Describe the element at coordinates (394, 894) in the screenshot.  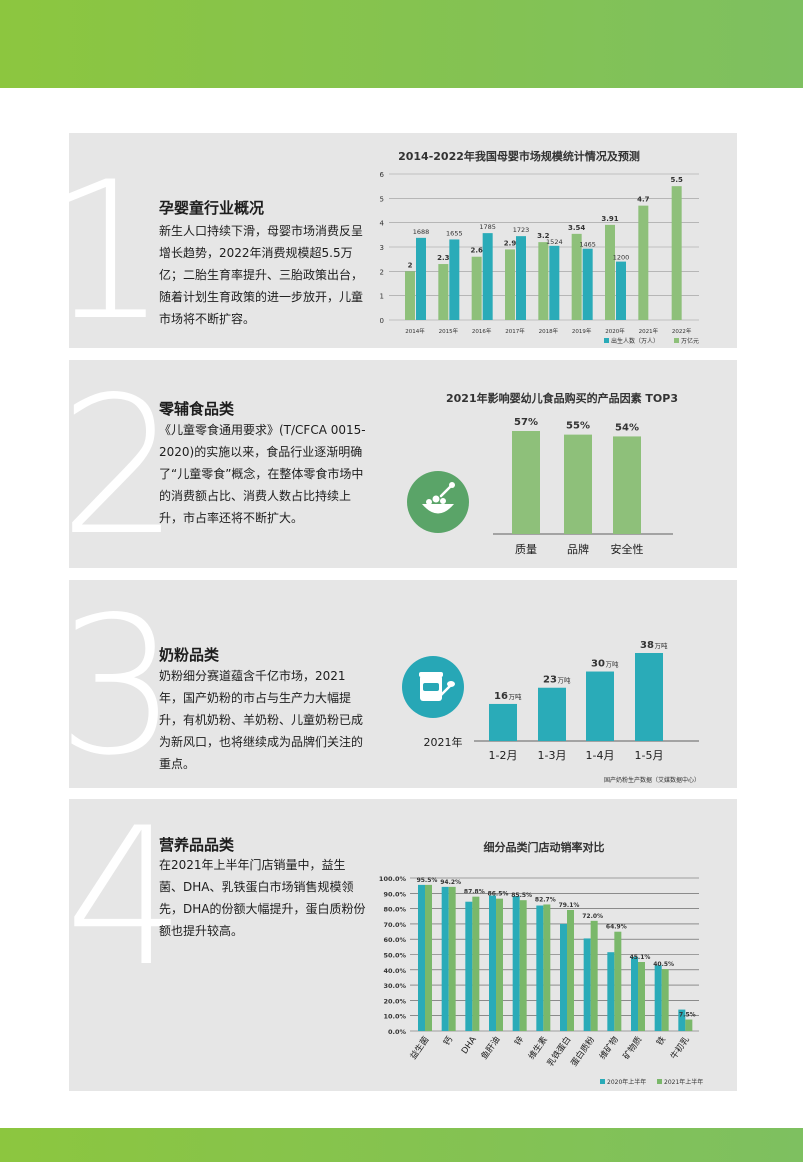
I see `y-tick-label: 90.0%` at that location.